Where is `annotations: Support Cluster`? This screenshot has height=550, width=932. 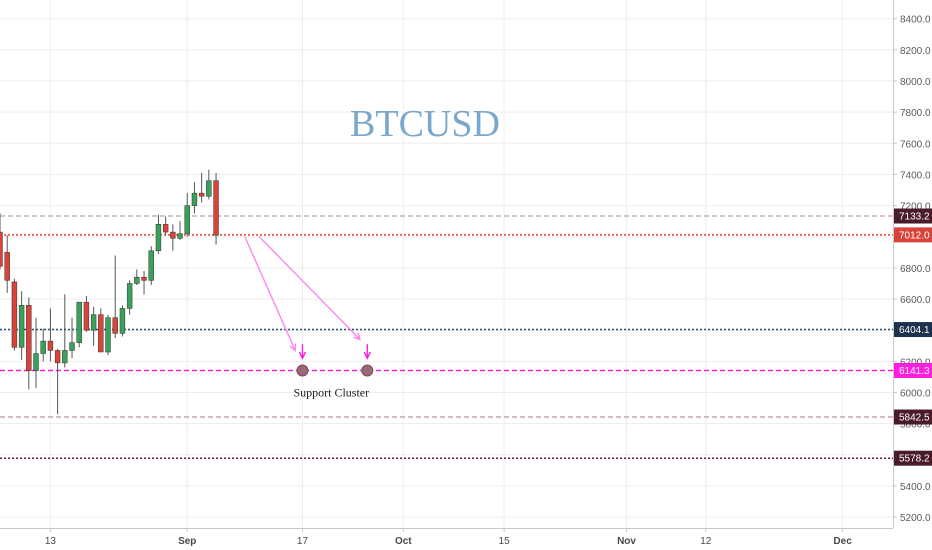 annotations: Support Cluster is located at coordinates (331, 392).